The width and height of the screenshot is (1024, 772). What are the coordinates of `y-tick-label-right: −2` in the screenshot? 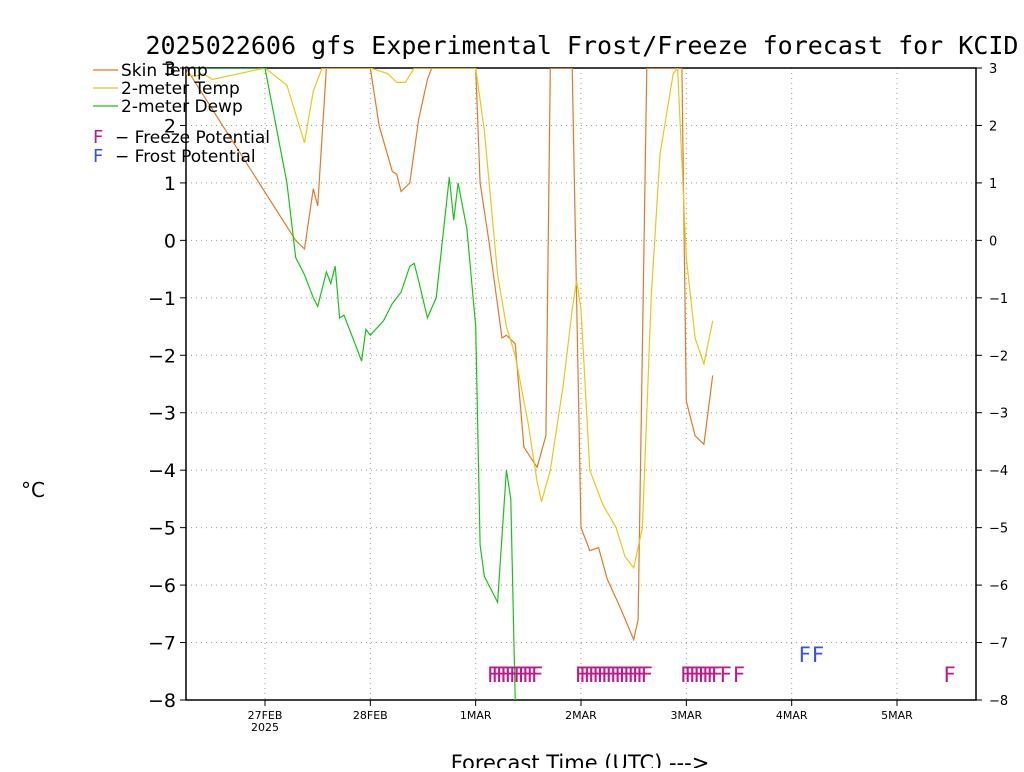 It's located at (998, 356).